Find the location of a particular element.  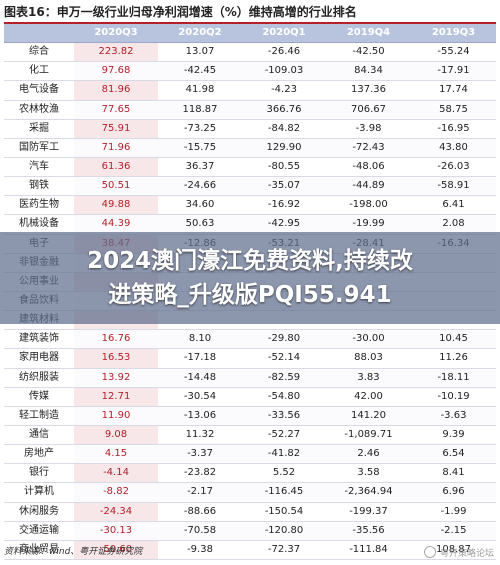

value-cell: -35.07 is located at coordinates (284, 186).